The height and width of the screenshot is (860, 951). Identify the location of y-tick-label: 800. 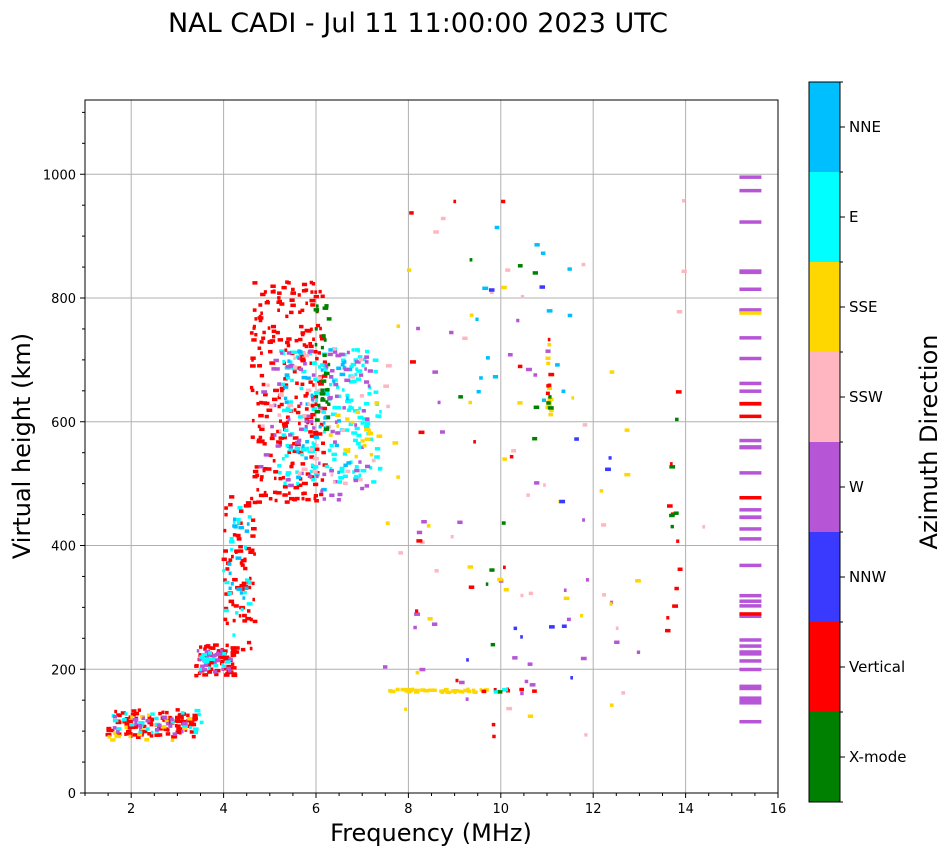
(63, 299).